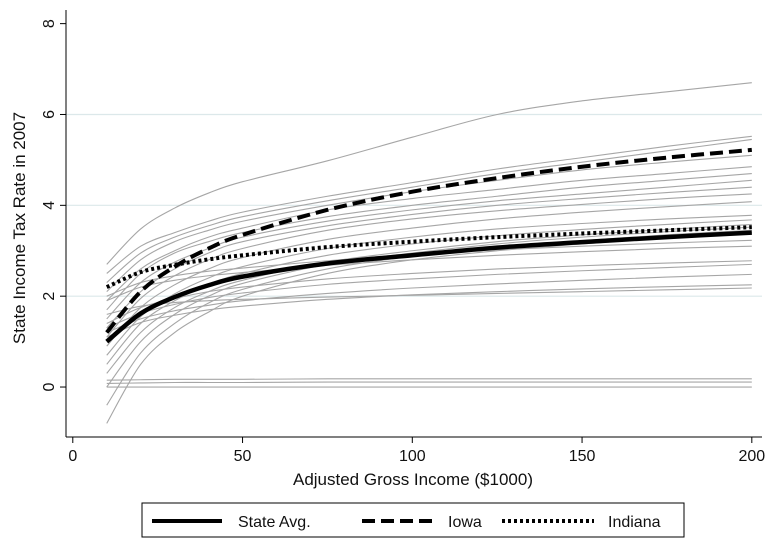 The image size is (766, 538). Describe the element at coordinates (243, 456) in the screenshot. I see `x-tick-label-50: 50` at that location.